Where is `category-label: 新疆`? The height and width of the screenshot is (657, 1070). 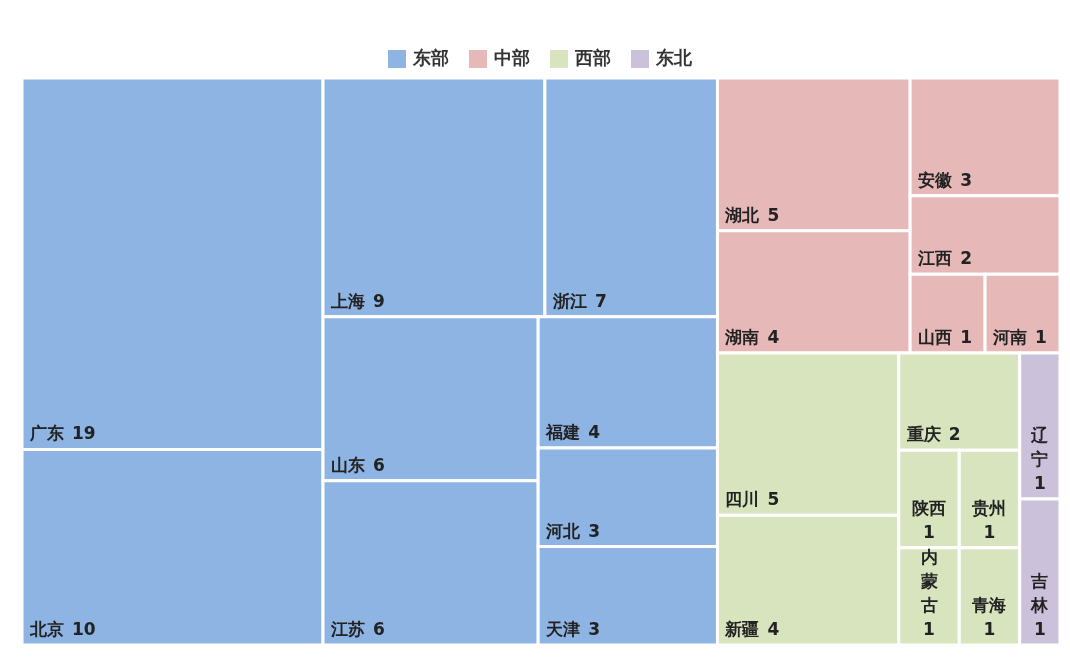
category-label: 新疆 is located at coordinates (742, 629).